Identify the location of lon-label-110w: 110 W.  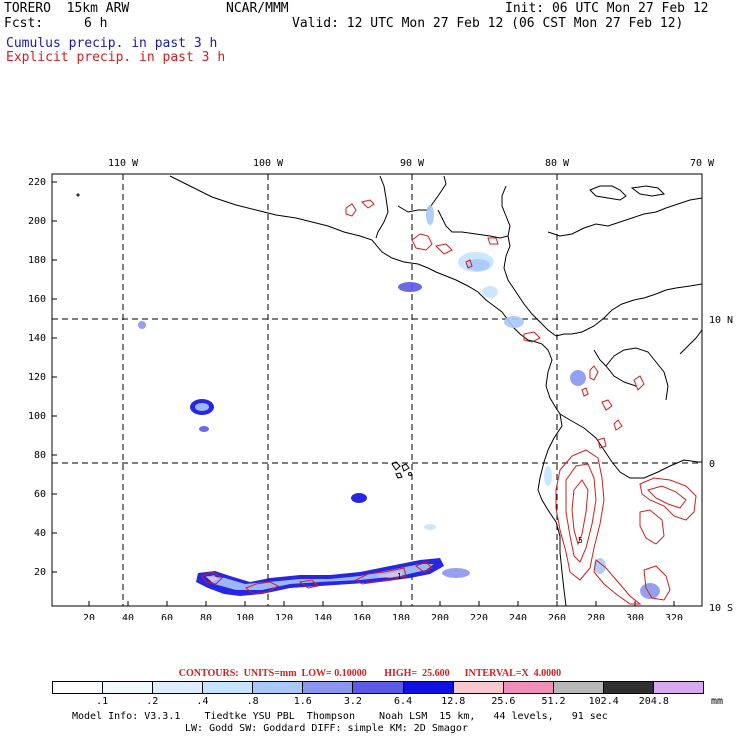
(123, 163).